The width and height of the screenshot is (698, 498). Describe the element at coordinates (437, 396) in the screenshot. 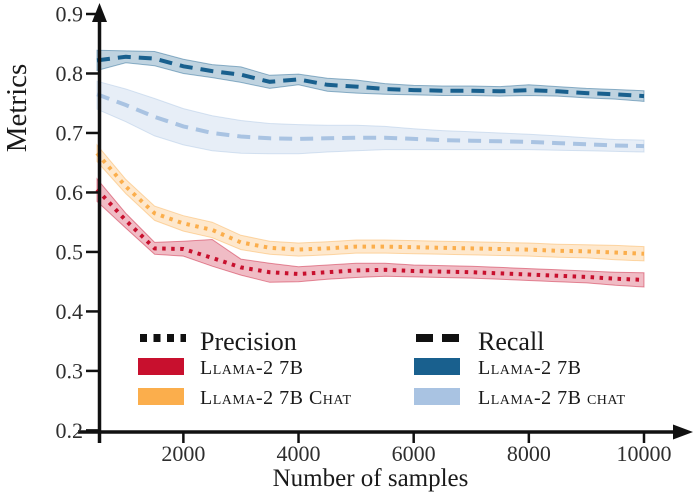

I see `legend-swatch-recall-llama2-7b-chat` at that location.